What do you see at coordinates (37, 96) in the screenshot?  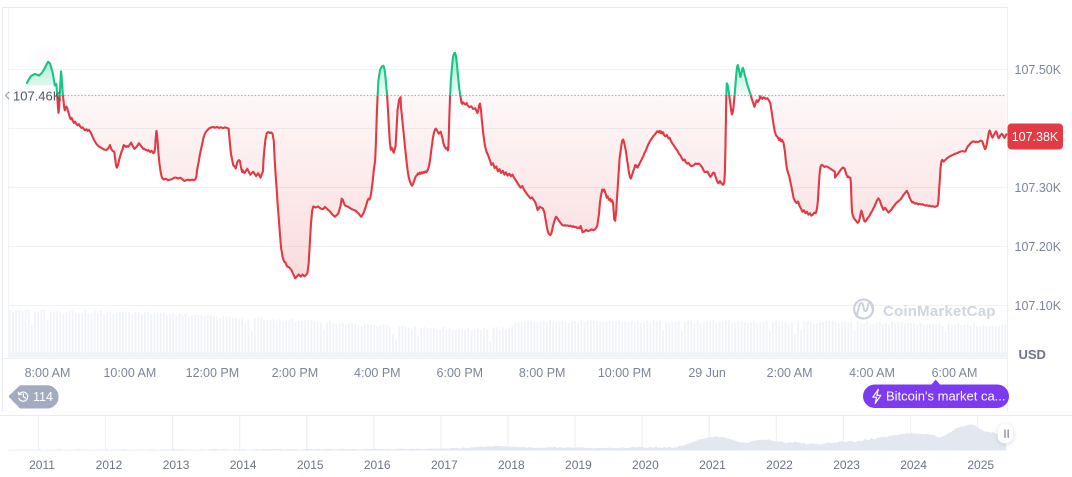 I see `svg-text: 107.46K` at bounding box center [37, 96].